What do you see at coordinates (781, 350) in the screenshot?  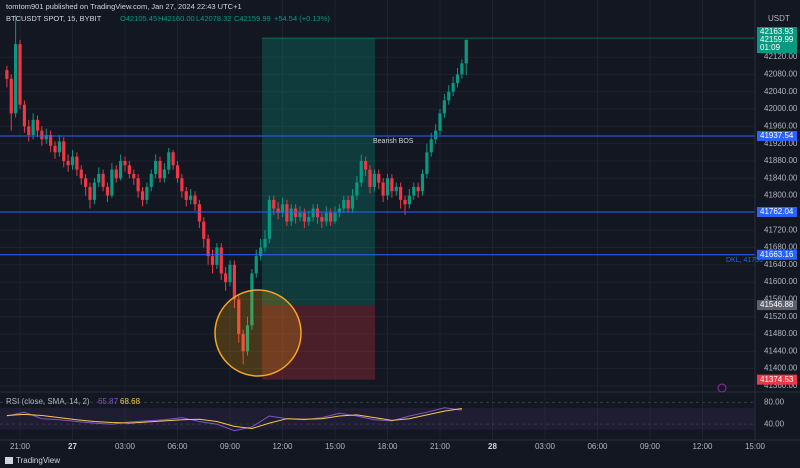 I see `y-tick-label: 41440.00` at bounding box center [781, 350].